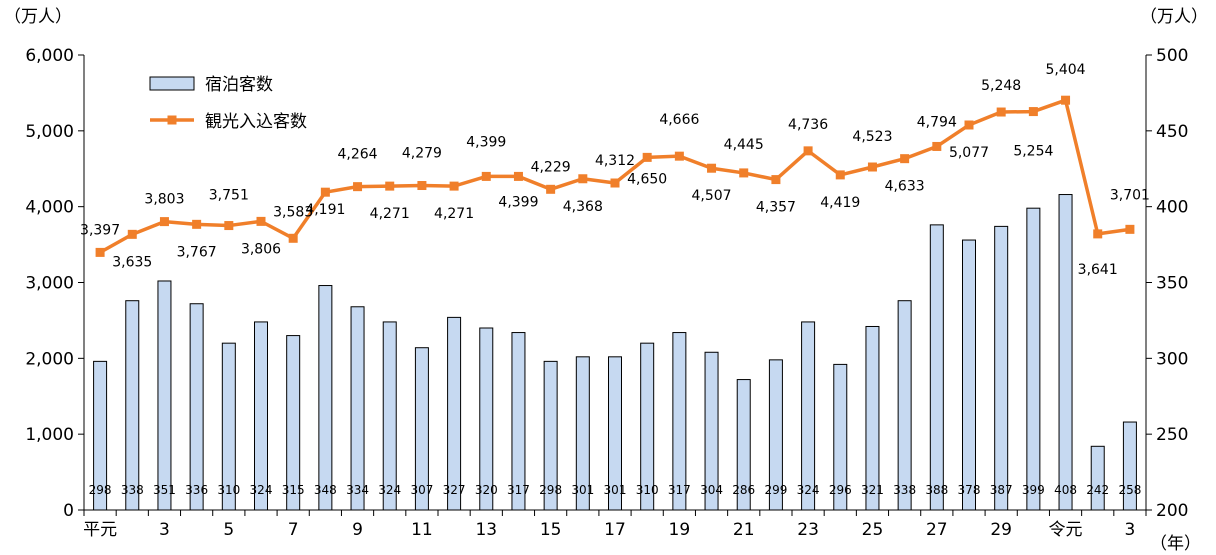 This screenshot has height=555, width=1216. Describe the element at coordinates (1172, 435) in the screenshot. I see `right-tick-label: 250` at that location.